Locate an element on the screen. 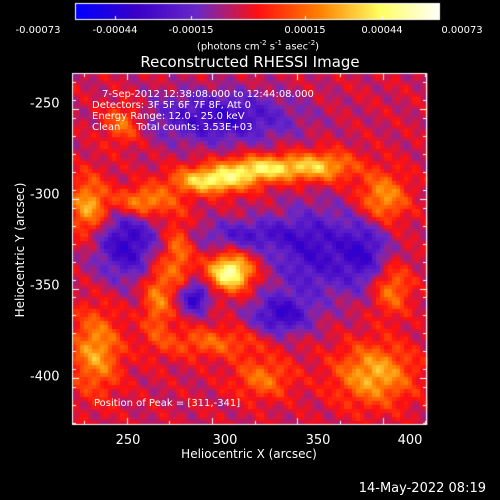 The image size is (500, 500). y-axis-label: Heliocentric Y (arcsec) is located at coordinates (20, 250).